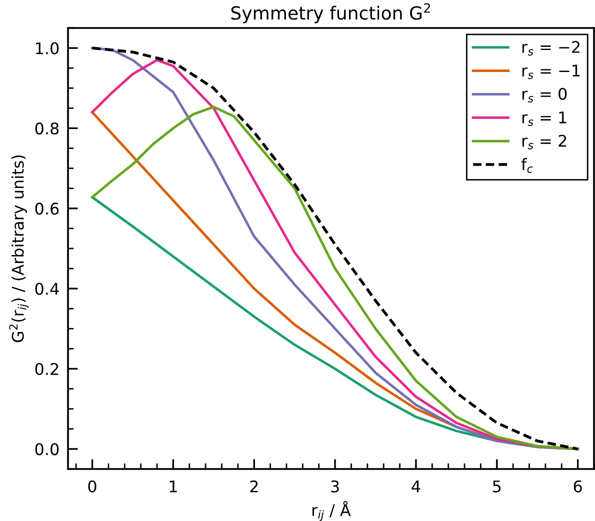 The image size is (595, 521). I want to click on legend-label: r$_{s}$ = 1, so click(544, 119).